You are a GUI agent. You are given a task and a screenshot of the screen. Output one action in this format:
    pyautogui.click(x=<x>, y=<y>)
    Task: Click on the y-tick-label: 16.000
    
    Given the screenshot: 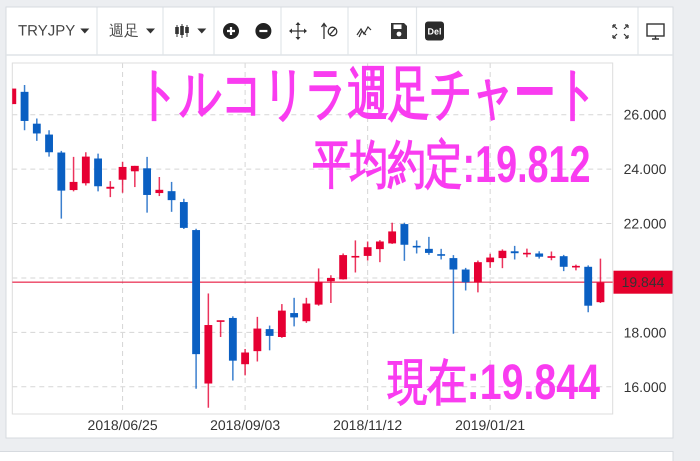 What is the action you would take?
    pyautogui.click(x=645, y=386)
    